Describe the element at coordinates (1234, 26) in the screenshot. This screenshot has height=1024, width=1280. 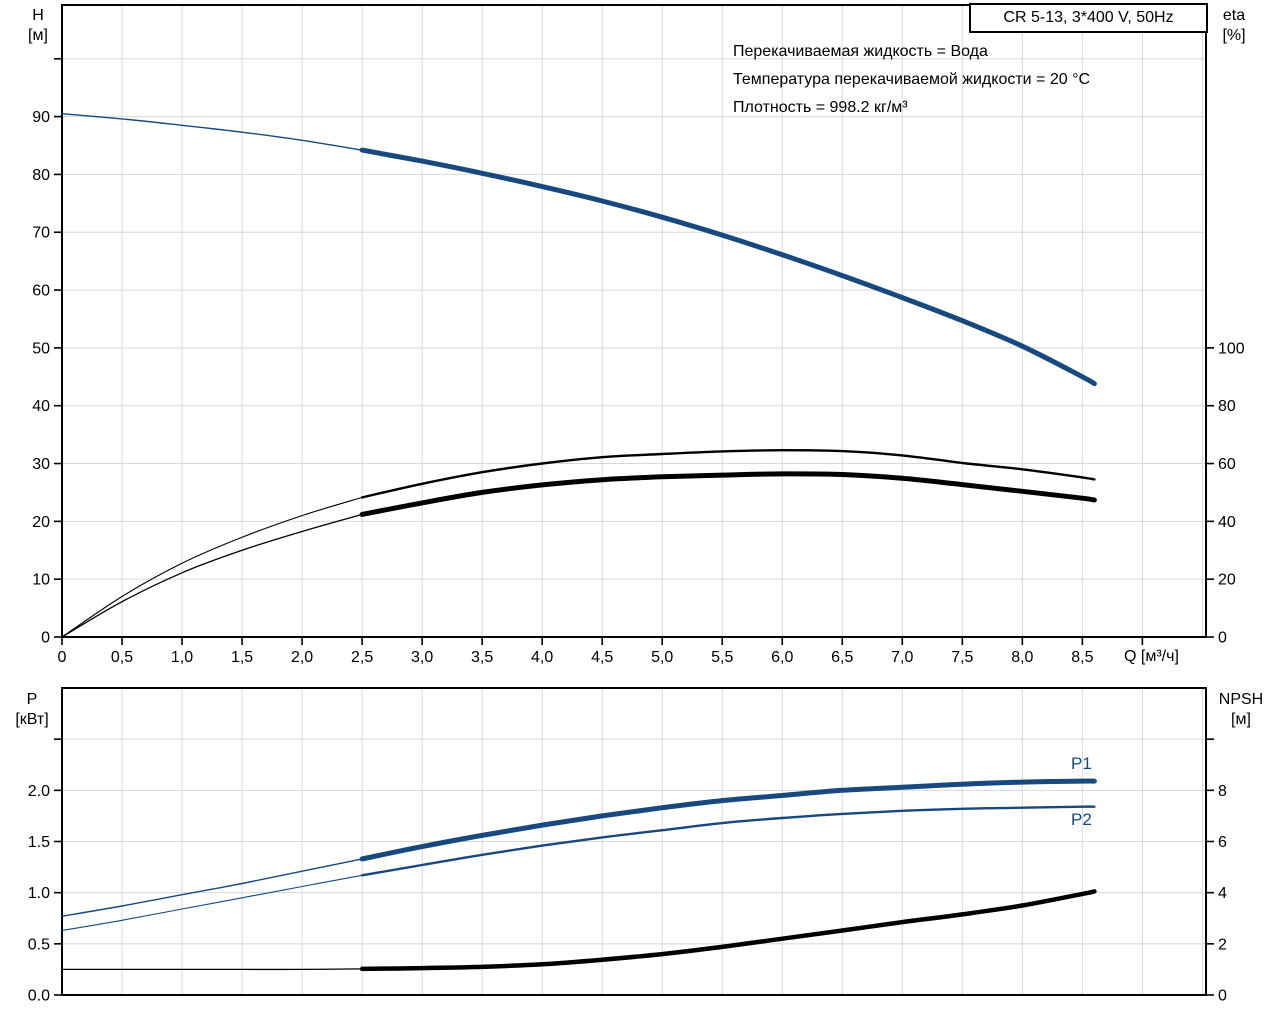
I see `right-axis-unit-label-top: eta [%]` at that location.